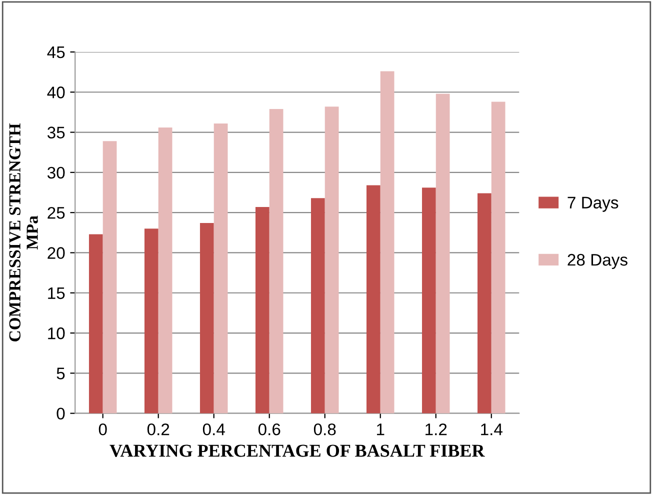  Describe the element at coordinates (56, 92) in the screenshot. I see `y-tick-label: 40` at that location.